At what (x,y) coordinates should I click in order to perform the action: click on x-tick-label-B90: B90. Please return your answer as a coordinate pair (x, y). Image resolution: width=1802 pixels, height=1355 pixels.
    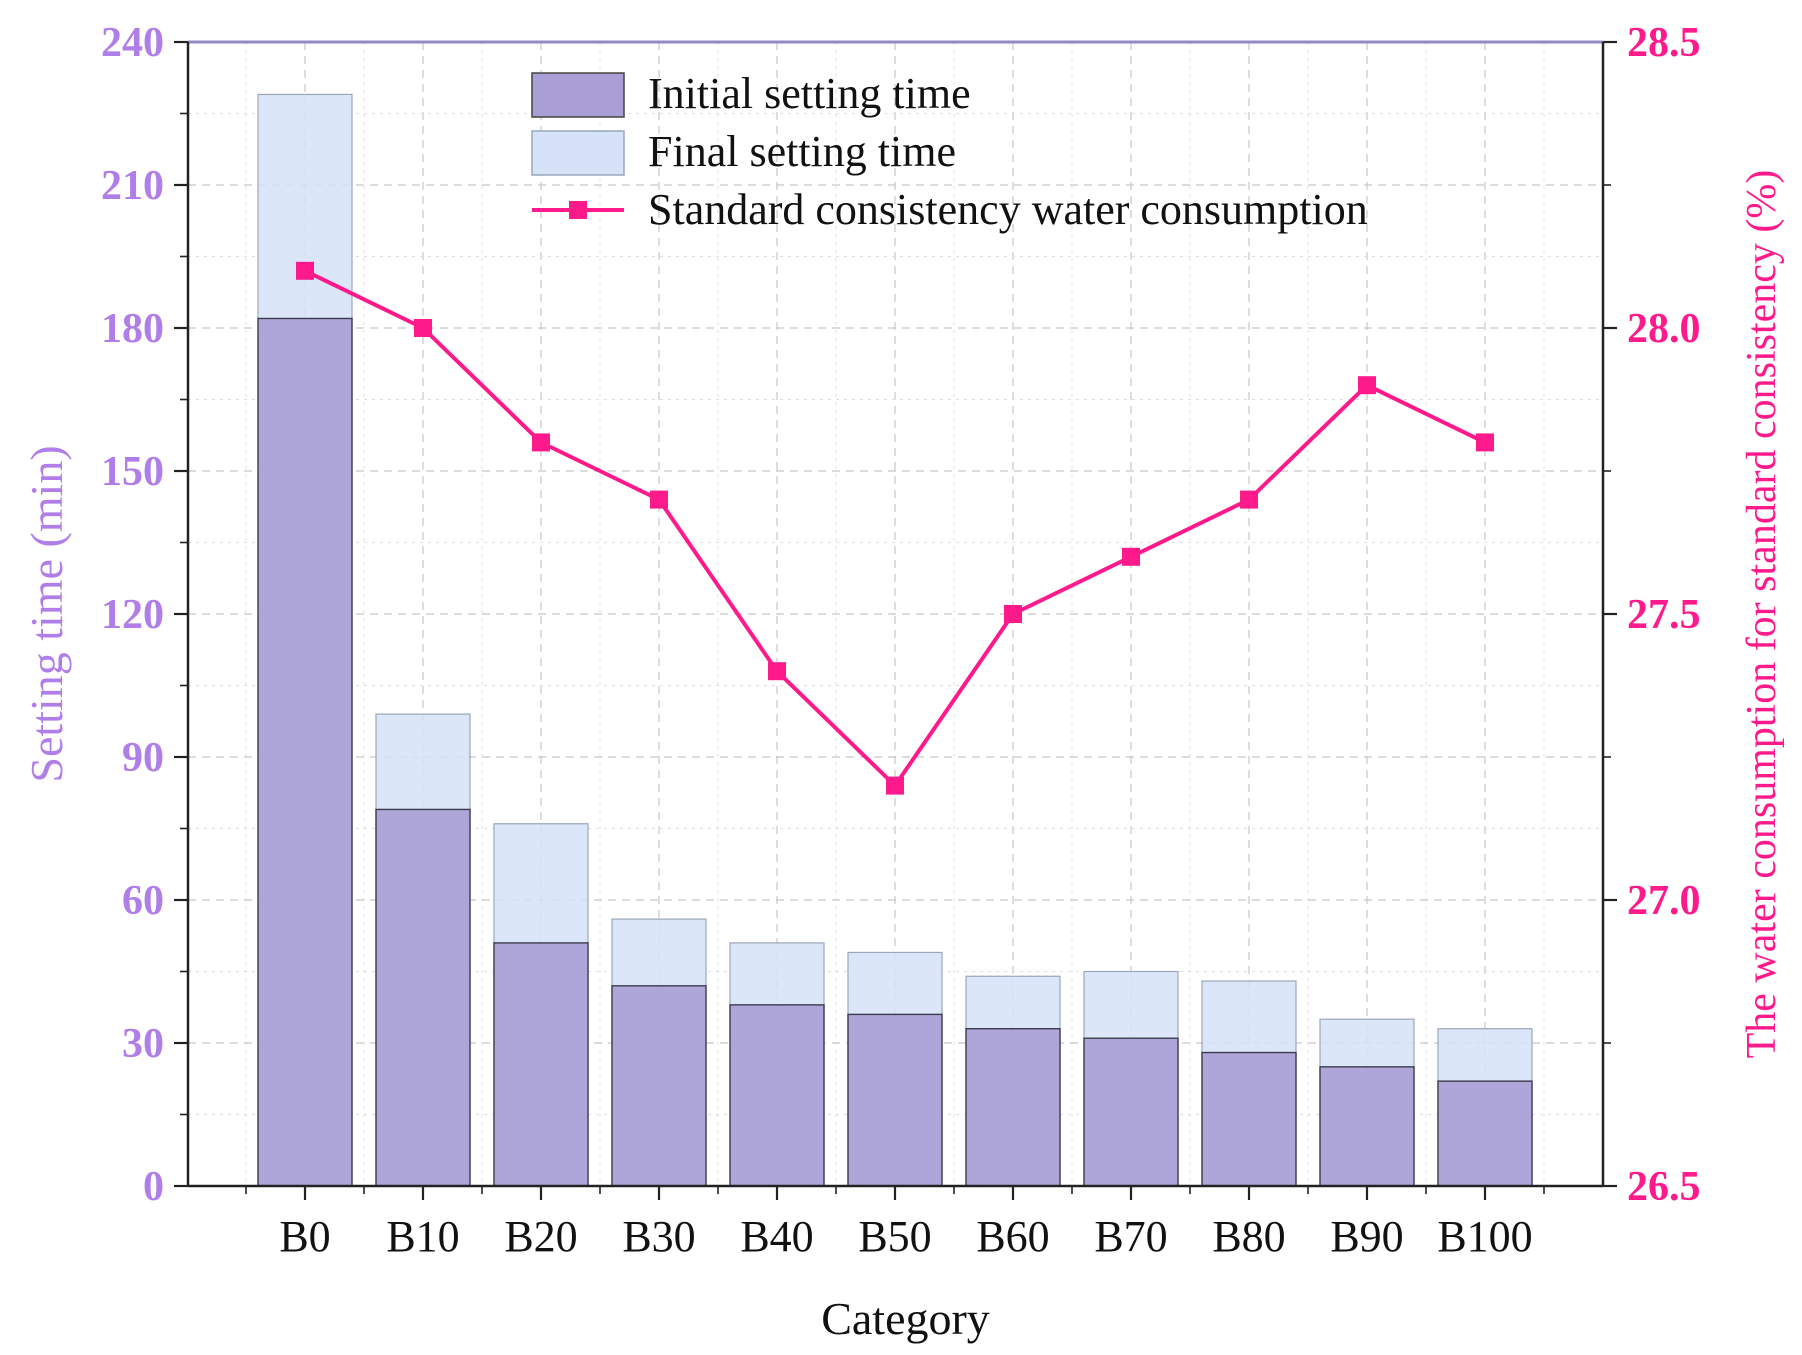
    Looking at the image, I should click on (1366, 1236).